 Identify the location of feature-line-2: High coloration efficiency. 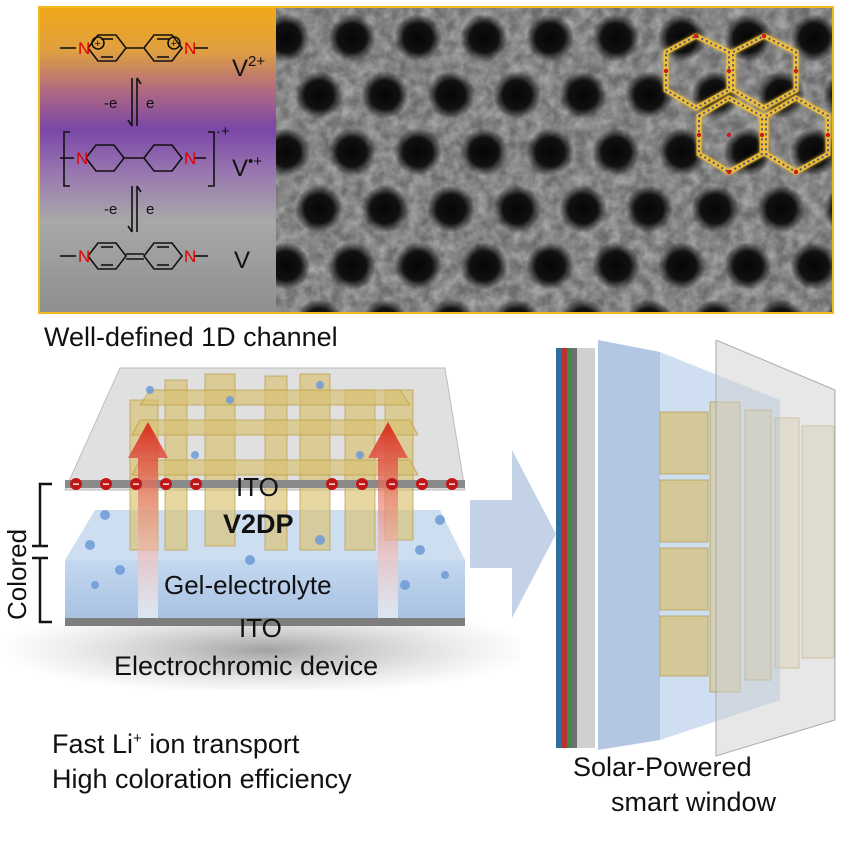
(202, 779).